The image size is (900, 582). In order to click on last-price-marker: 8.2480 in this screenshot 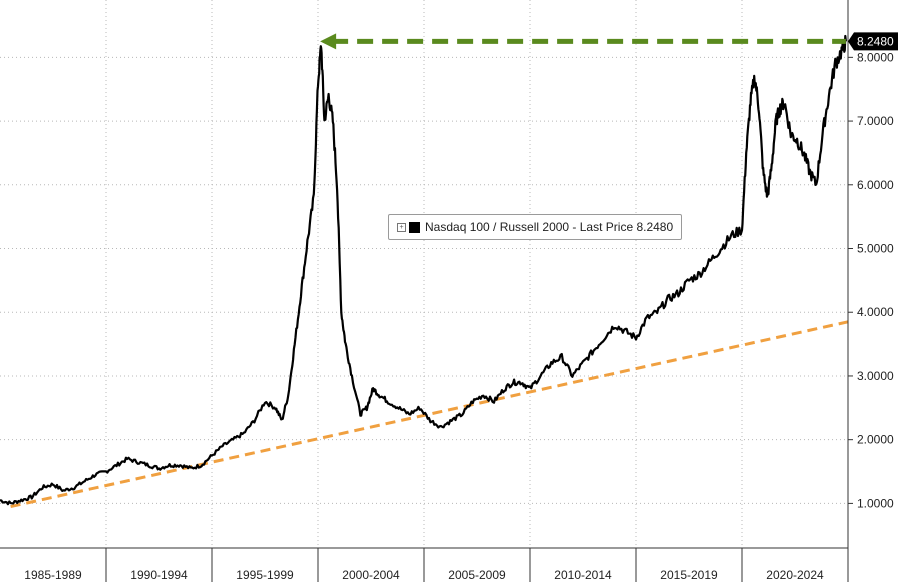, I will do `click(873, 41)`.